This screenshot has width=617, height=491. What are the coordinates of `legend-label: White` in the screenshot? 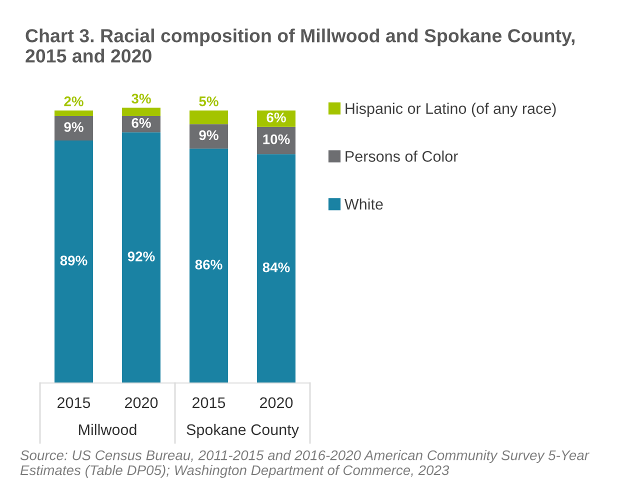 It's located at (363, 204).